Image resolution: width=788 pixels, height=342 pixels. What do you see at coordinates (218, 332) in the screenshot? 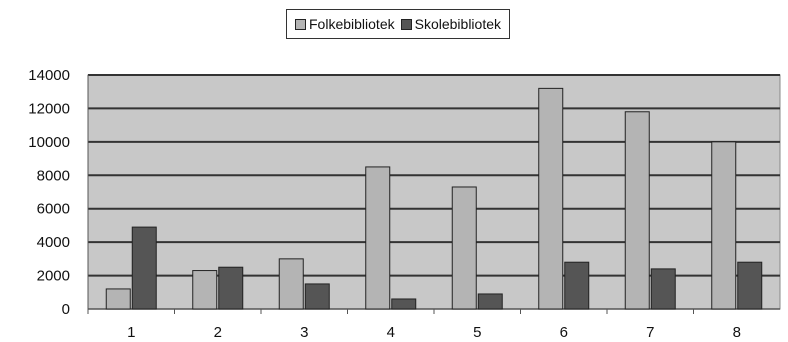
I see `x-tick-label: 2` at bounding box center [218, 332].